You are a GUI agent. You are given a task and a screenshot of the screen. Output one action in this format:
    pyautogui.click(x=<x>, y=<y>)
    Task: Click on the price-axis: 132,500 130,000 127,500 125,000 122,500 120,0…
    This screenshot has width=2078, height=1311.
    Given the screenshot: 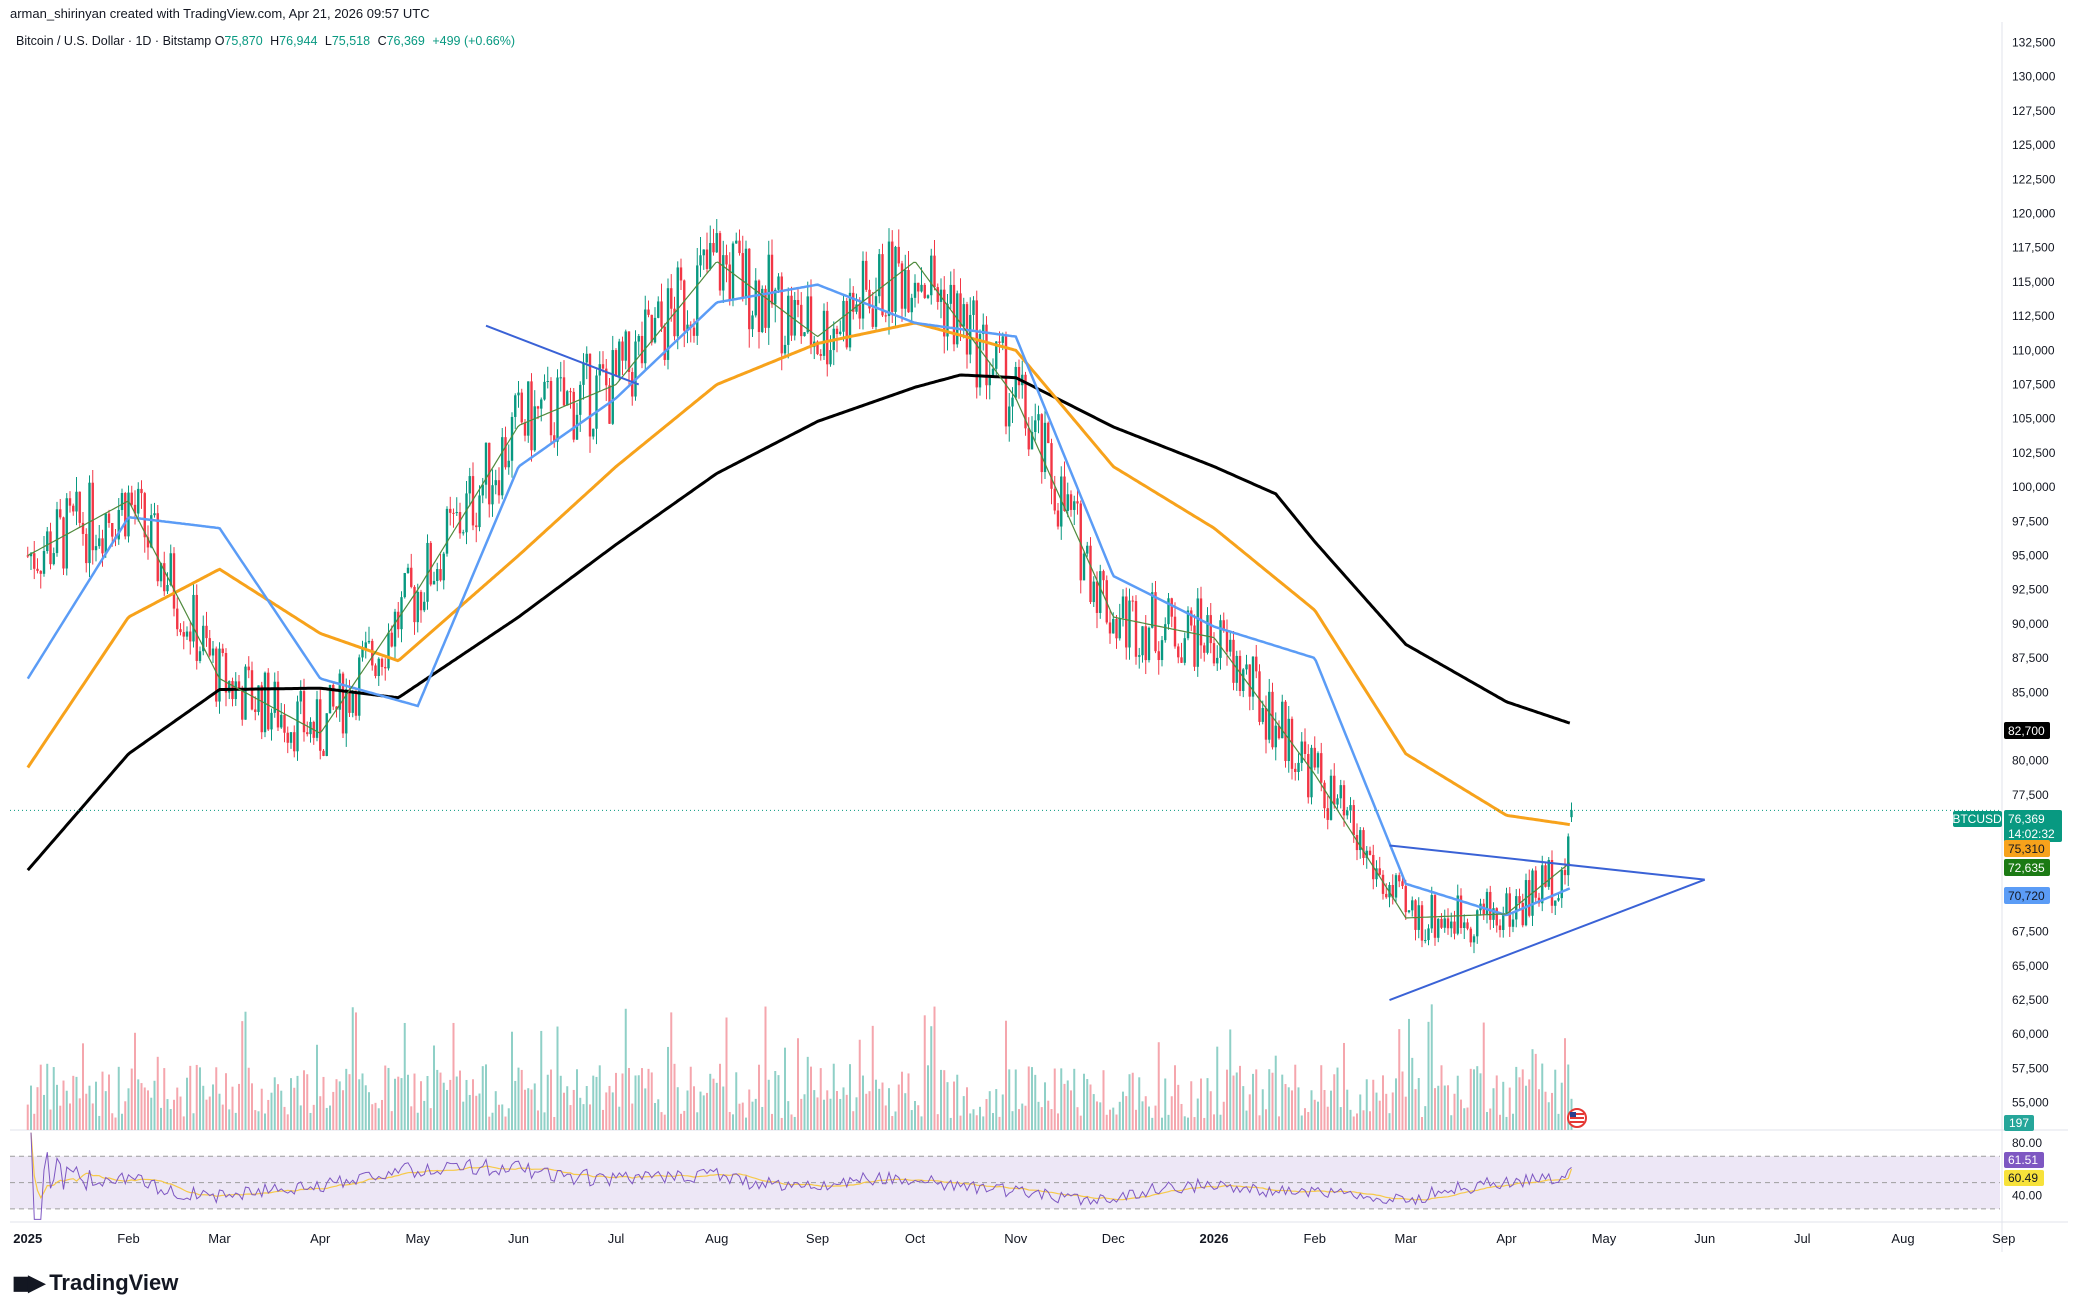 What is the action you would take?
    pyautogui.click(x=2034, y=573)
    